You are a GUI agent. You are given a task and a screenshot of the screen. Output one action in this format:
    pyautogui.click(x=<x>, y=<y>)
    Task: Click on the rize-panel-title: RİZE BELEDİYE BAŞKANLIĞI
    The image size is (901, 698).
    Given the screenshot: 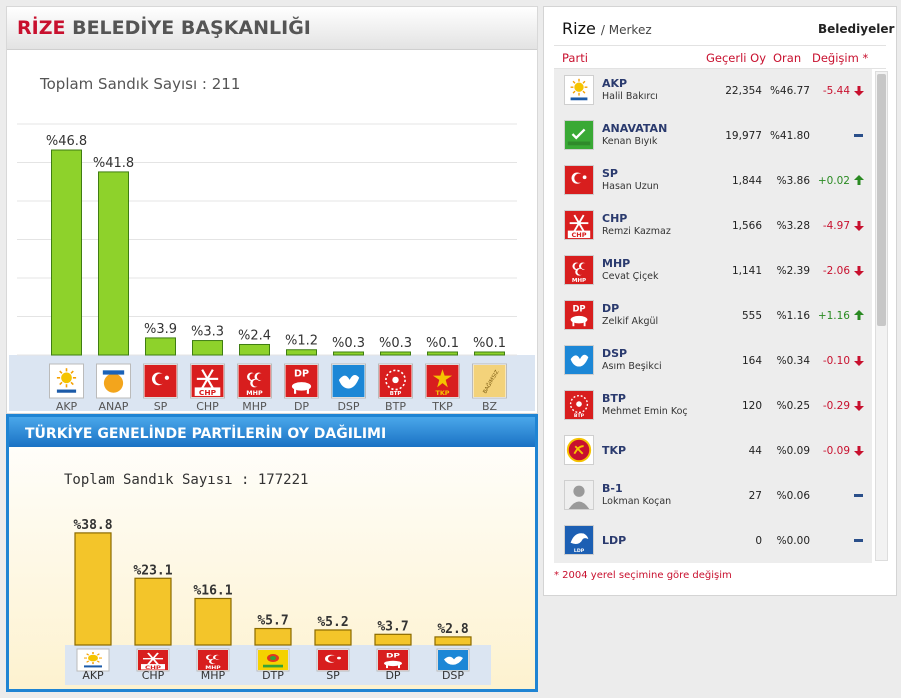 What is the action you would take?
    pyautogui.click(x=164, y=28)
    